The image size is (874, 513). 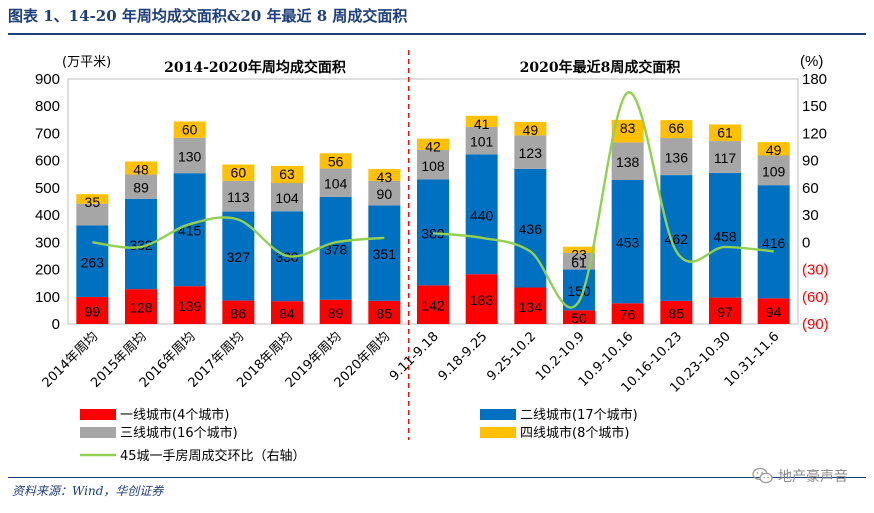 What do you see at coordinates (814, 79) in the screenshot?
I see `right-axis-tick: 180` at bounding box center [814, 79].